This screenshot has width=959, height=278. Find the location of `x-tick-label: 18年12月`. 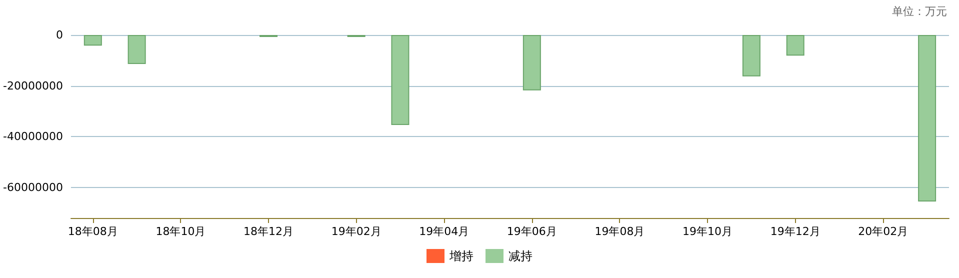

x-tick-label: 18年12月 is located at coordinates (269, 231).